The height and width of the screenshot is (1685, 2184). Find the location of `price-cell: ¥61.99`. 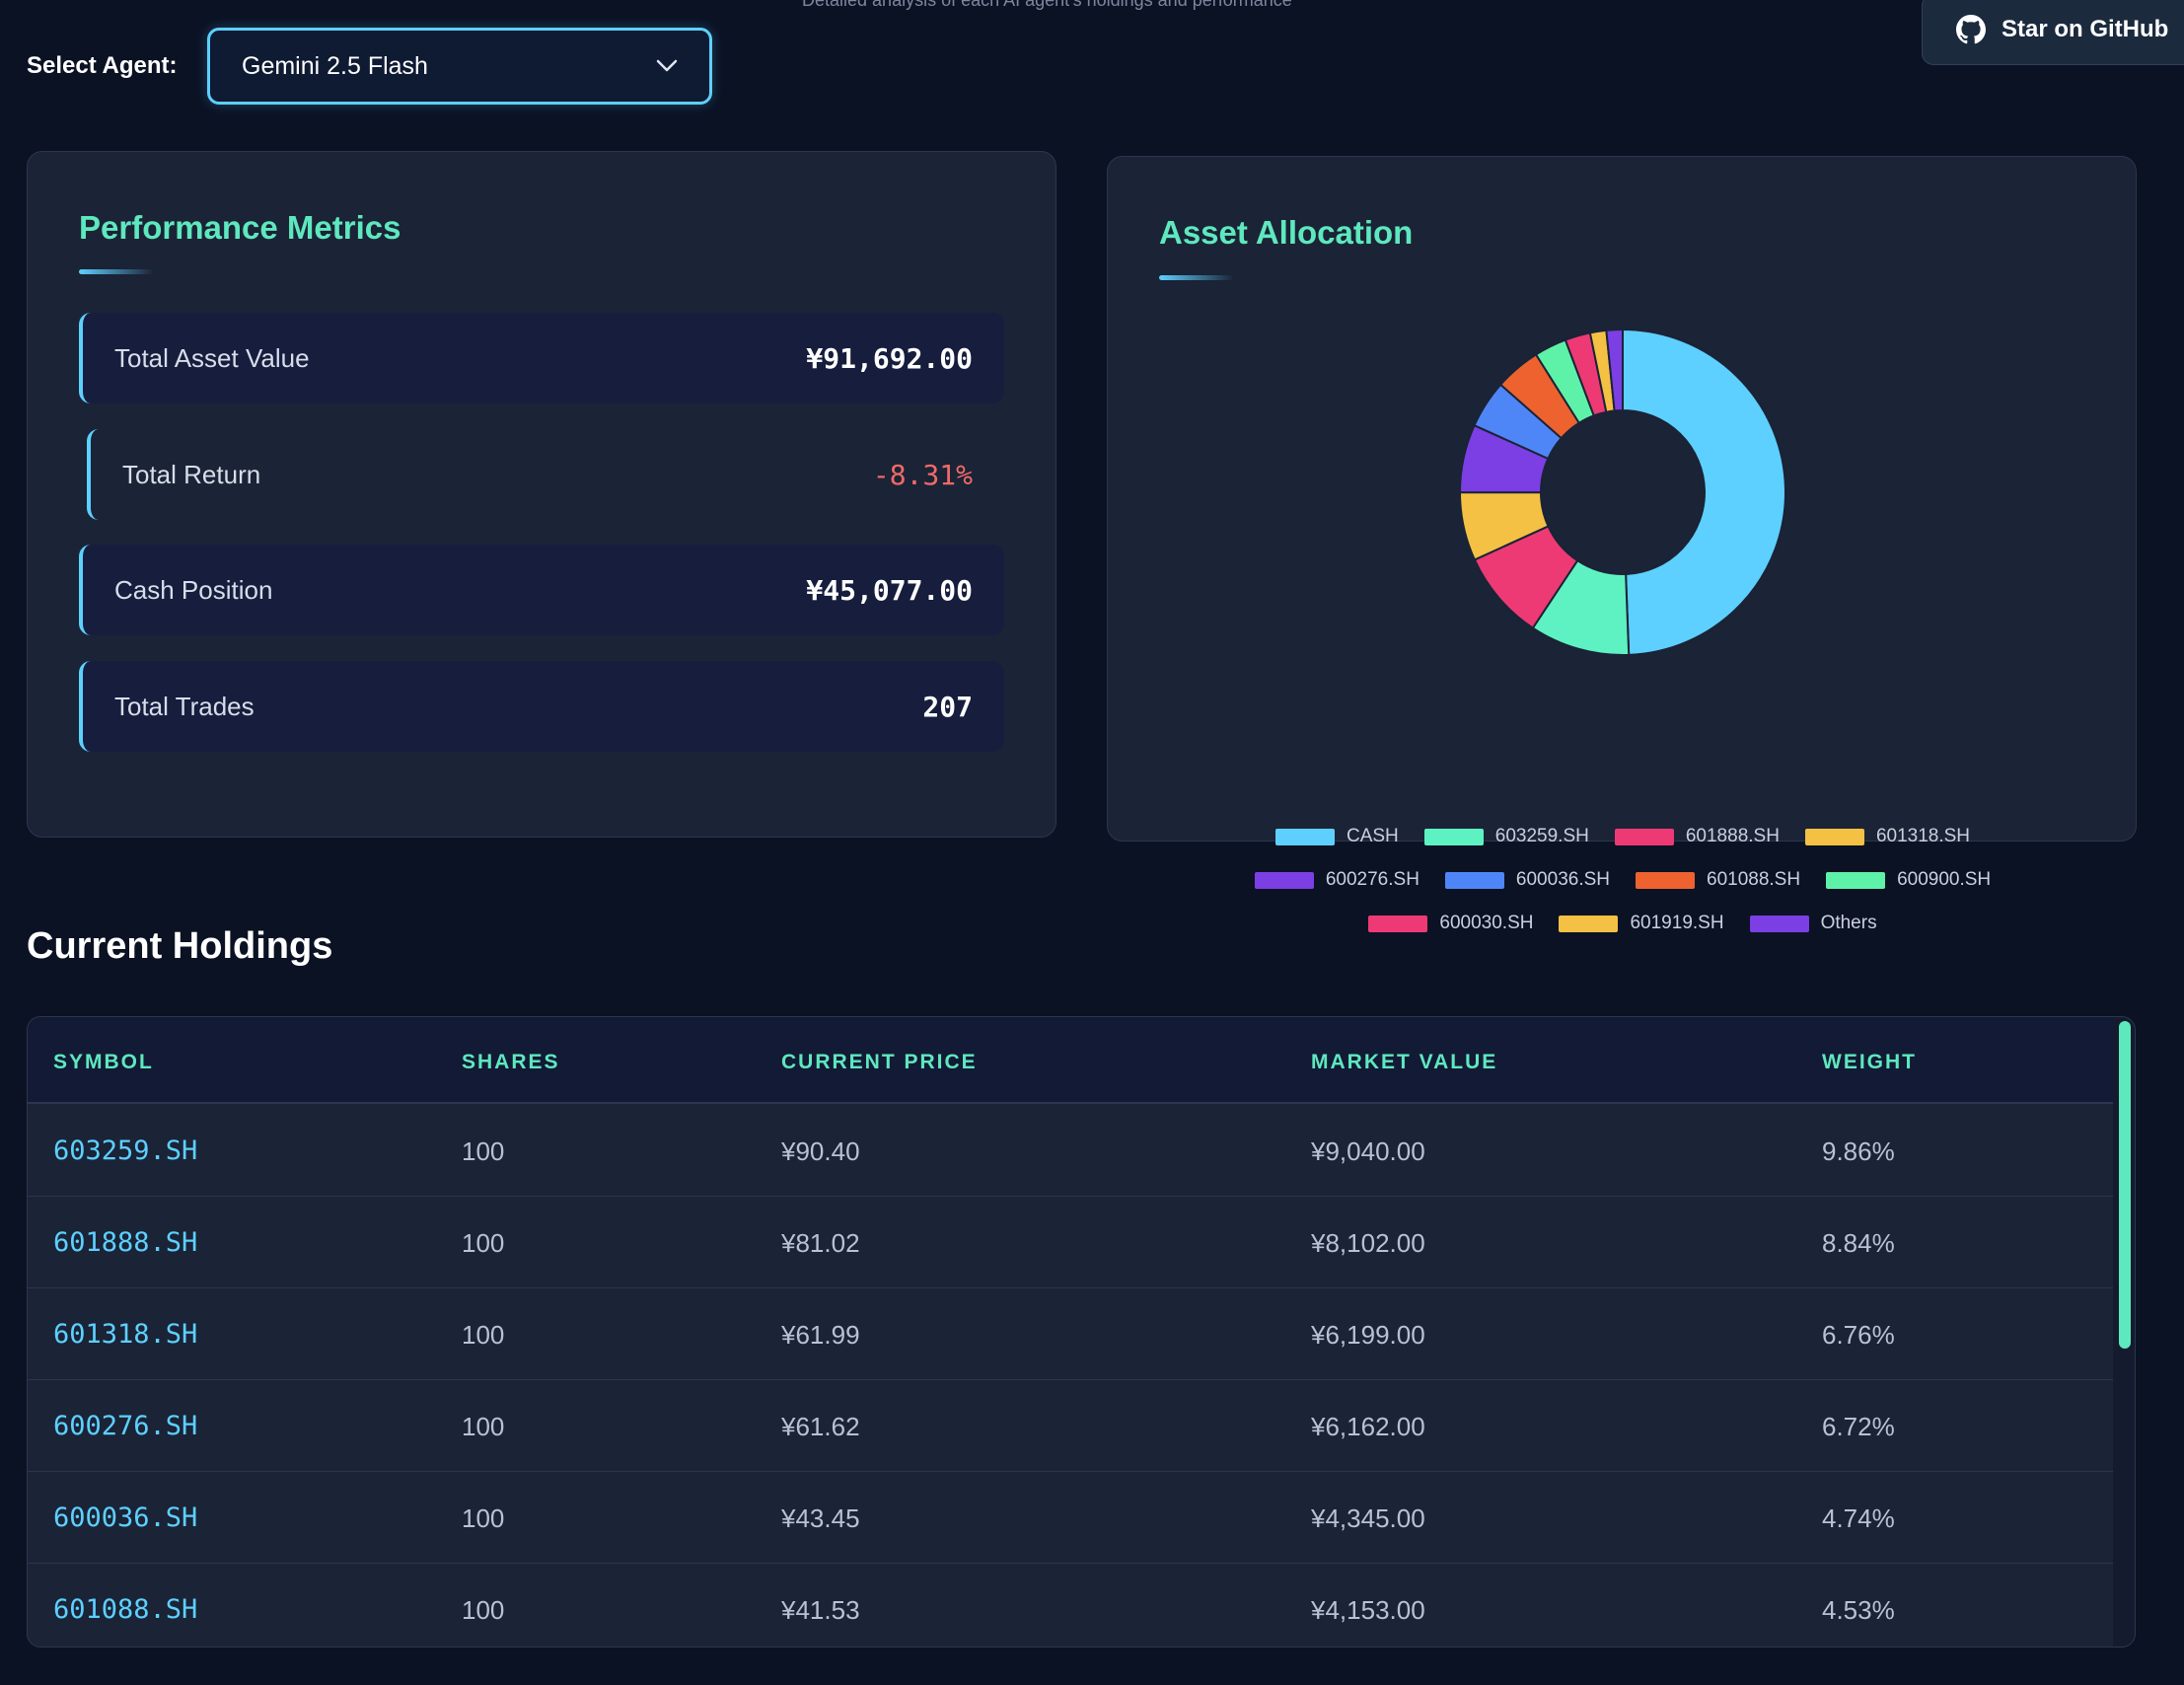

price-cell: ¥61.99 is located at coordinates (820, 1335).